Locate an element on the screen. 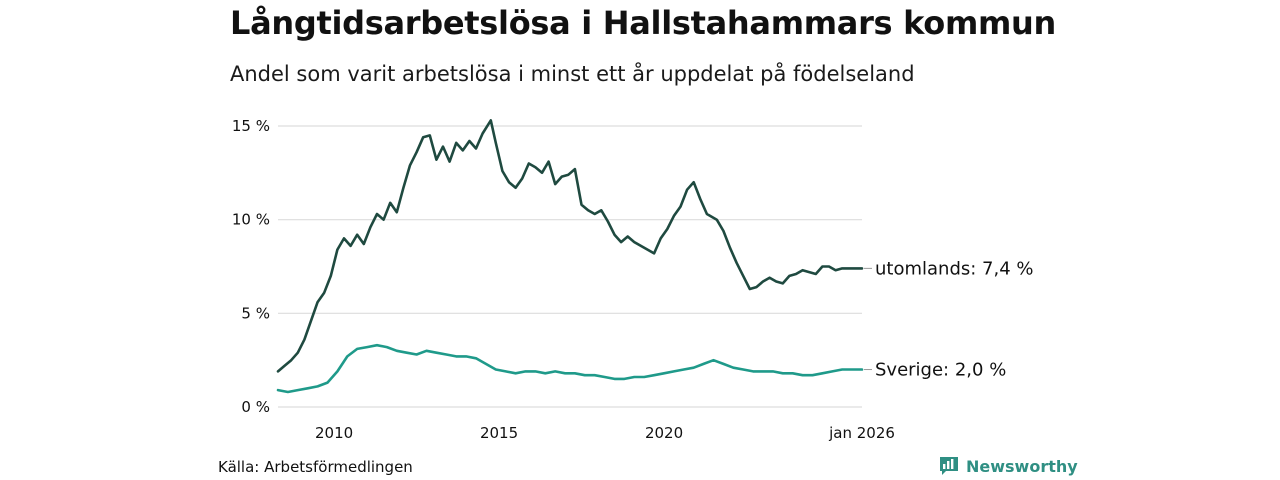  y-axis-ticks: 0 % 5 % 10 % 15 % is located at coordinates (251, 266).